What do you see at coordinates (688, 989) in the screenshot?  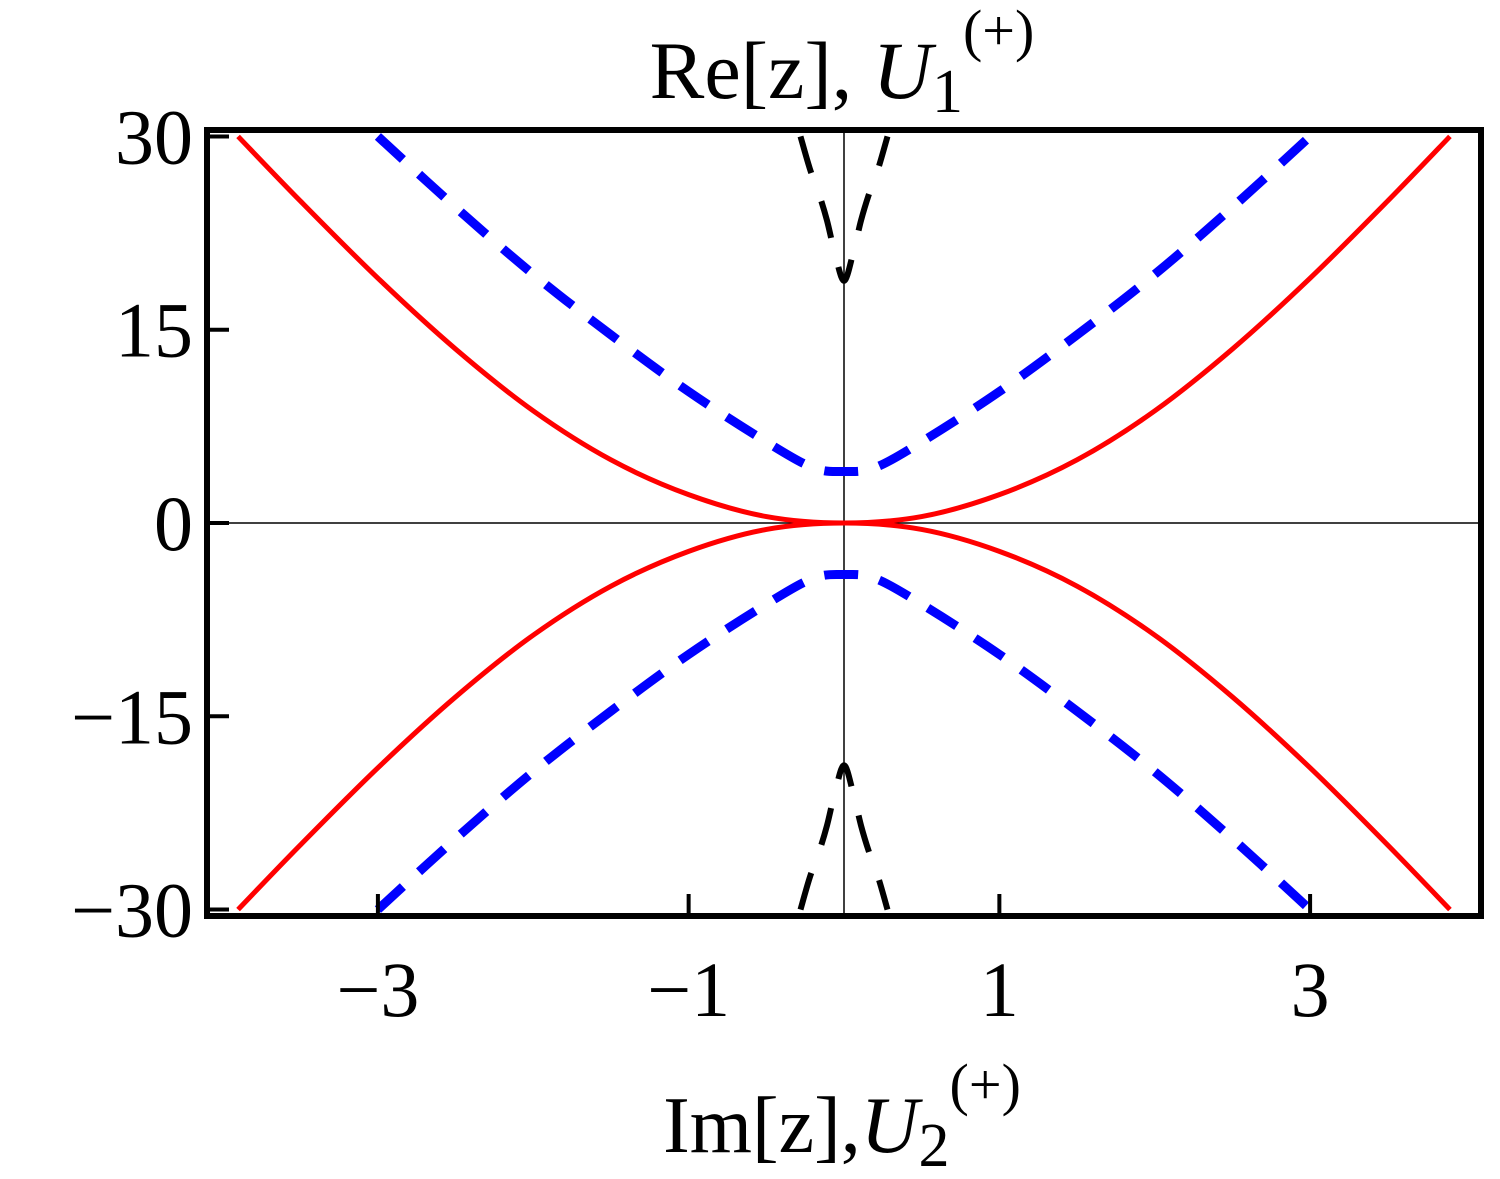 I see `x-tick-label: −1` at bounding box center [688, 989].